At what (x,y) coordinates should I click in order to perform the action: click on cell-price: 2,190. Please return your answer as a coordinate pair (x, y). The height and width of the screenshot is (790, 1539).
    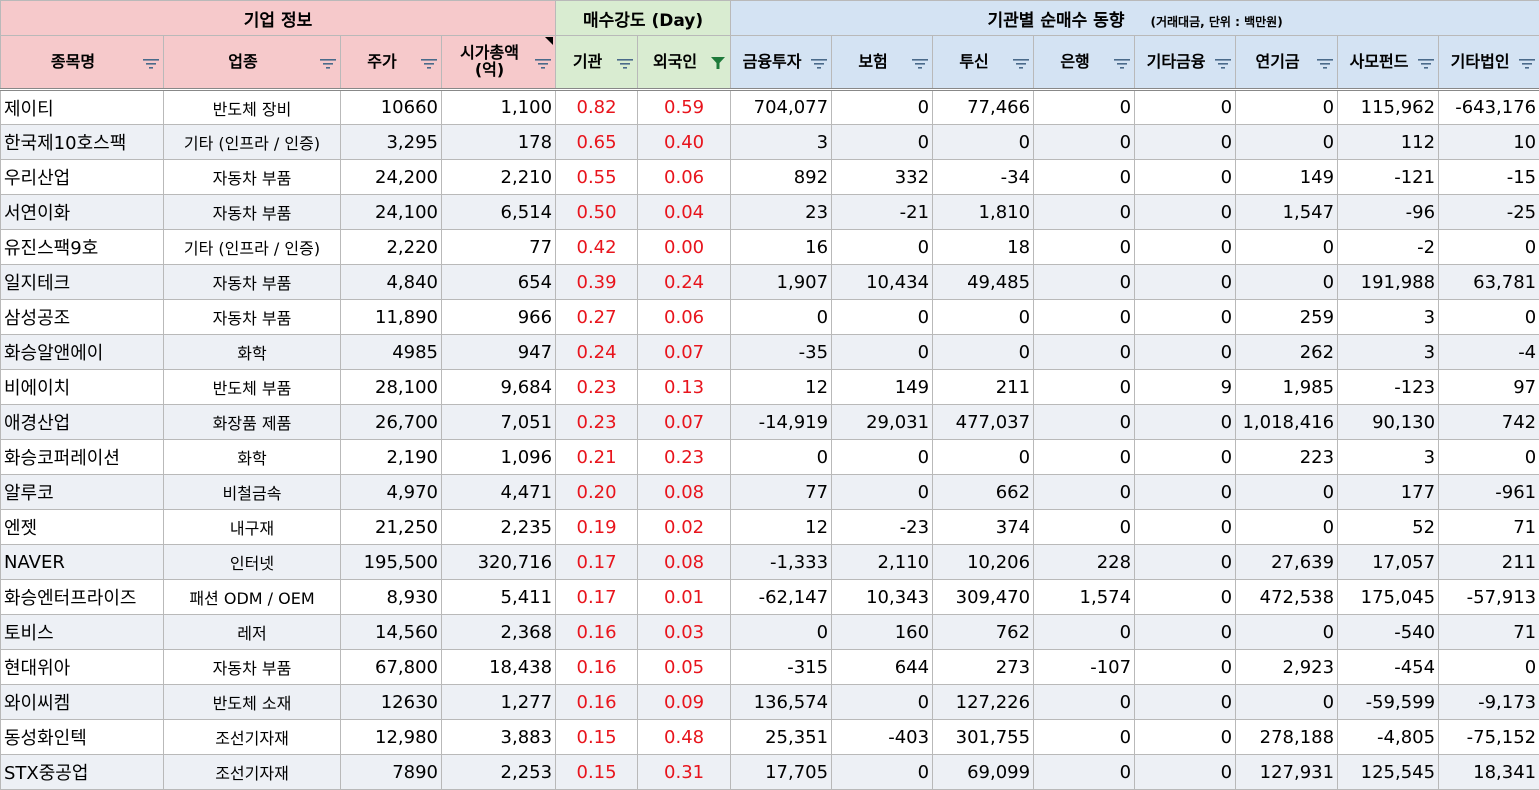
    Looking at the image, I should click on (391, 457).